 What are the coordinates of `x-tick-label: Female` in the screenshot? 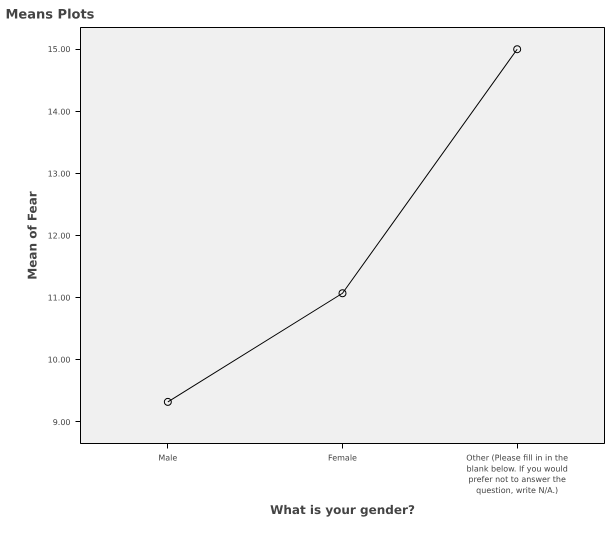 It's located at (343, 458).